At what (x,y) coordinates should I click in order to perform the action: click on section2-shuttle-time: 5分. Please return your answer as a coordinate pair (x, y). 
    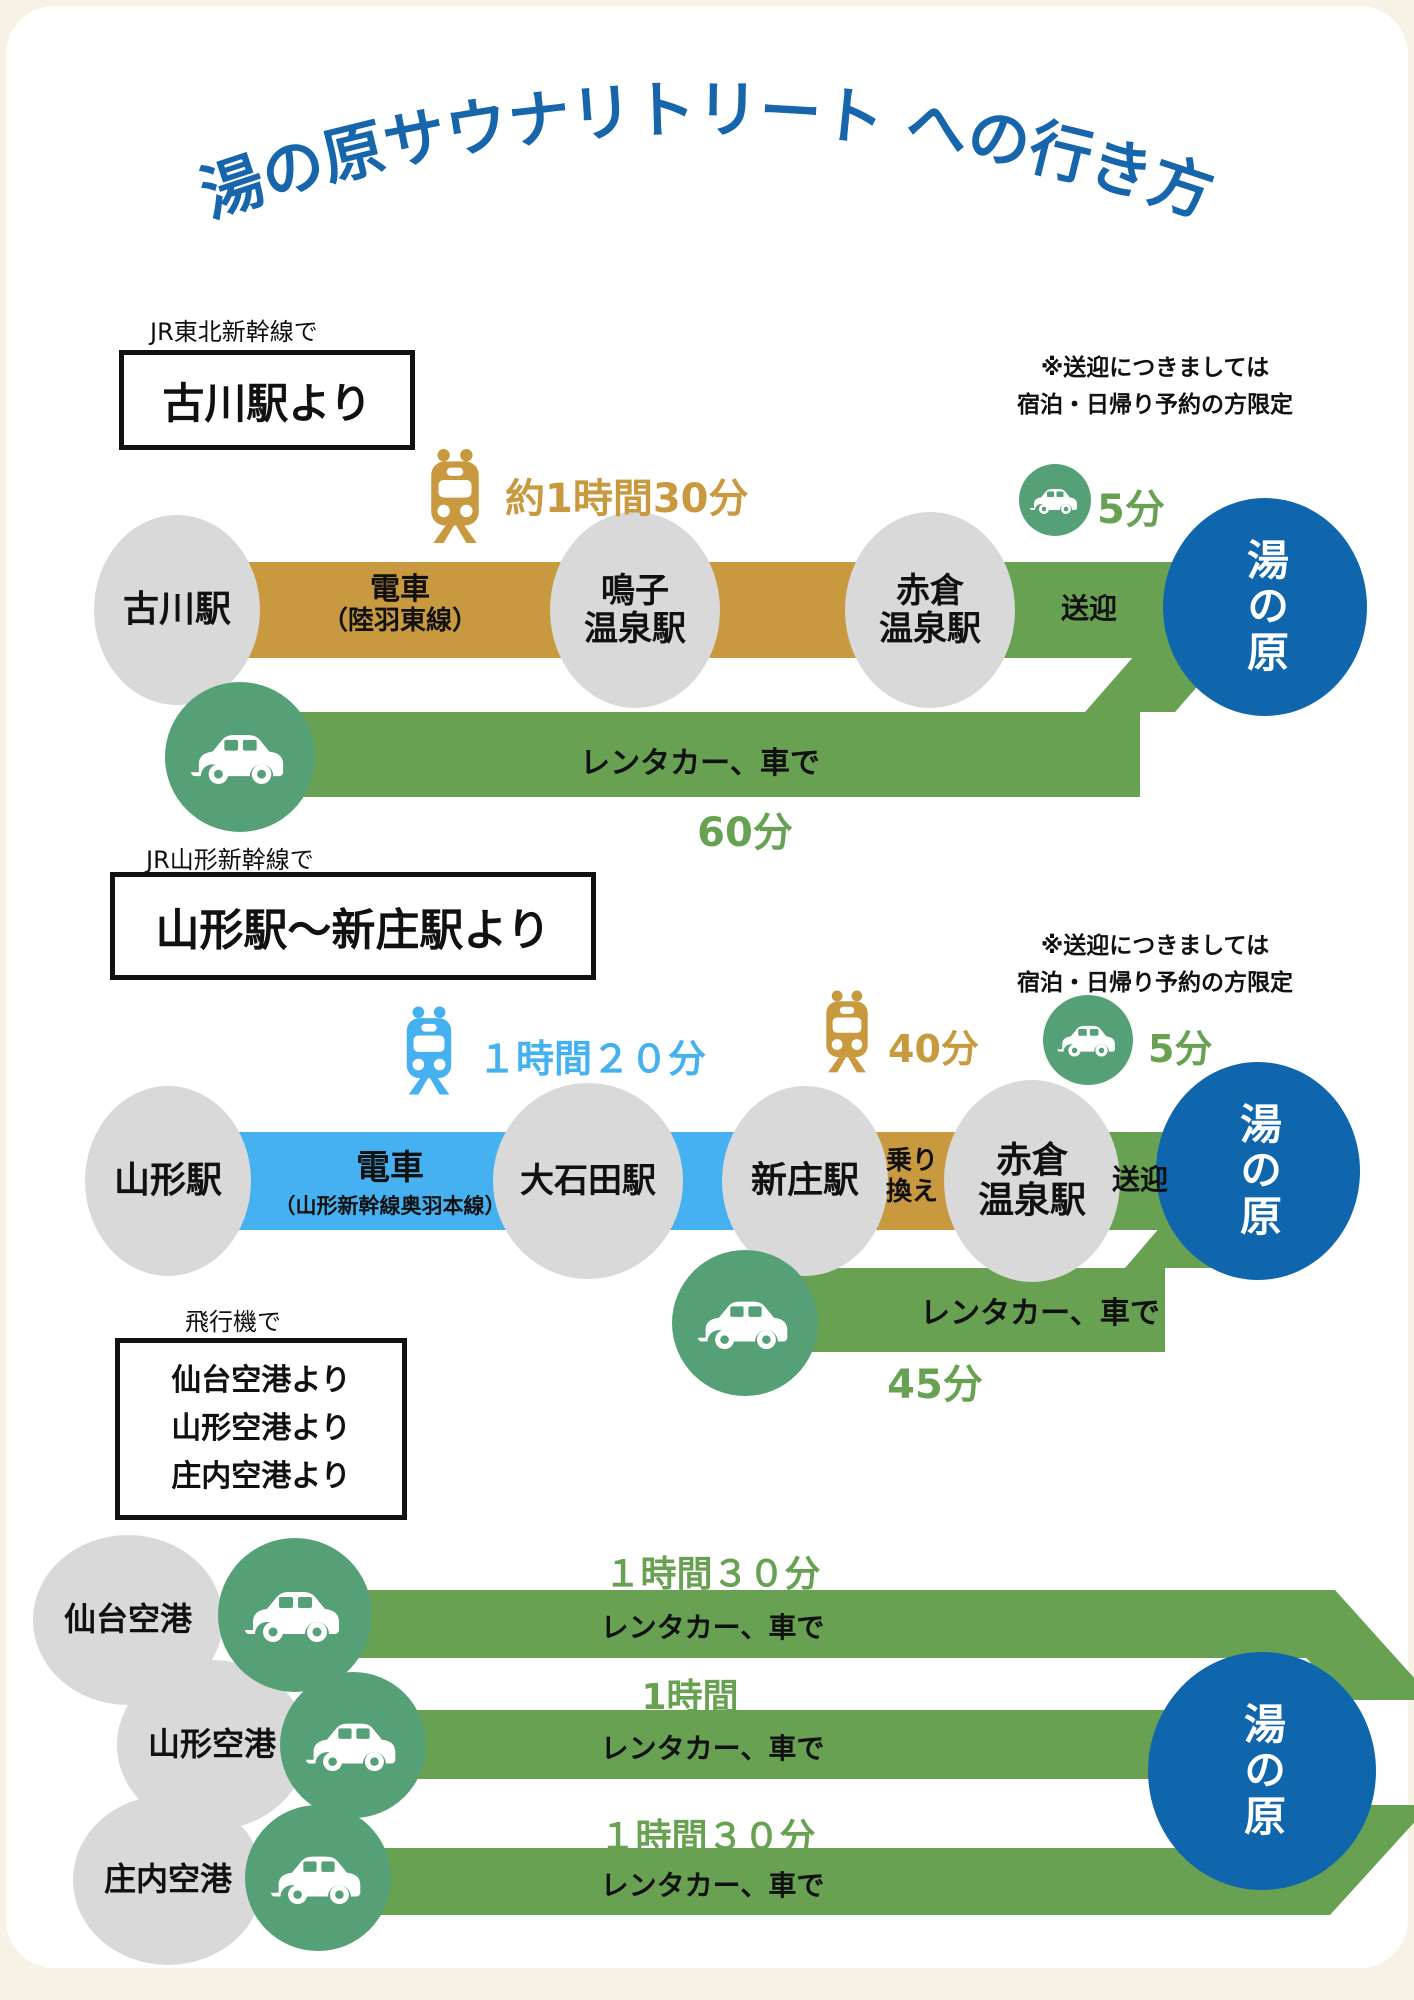
    Looking at the image, I should click on (1180, 1049).